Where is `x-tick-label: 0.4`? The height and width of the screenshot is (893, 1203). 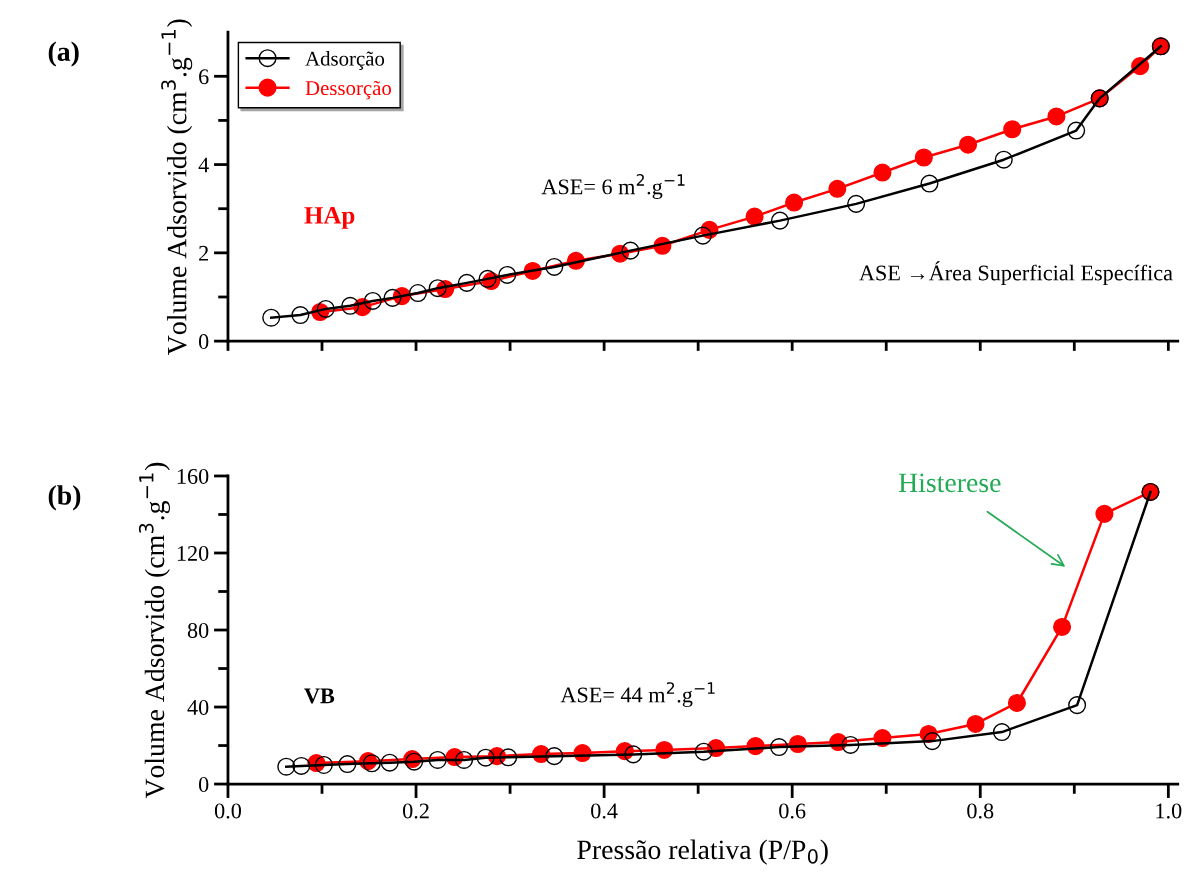
x-tick-label: 0.4 is located at coordinates (604, 811).